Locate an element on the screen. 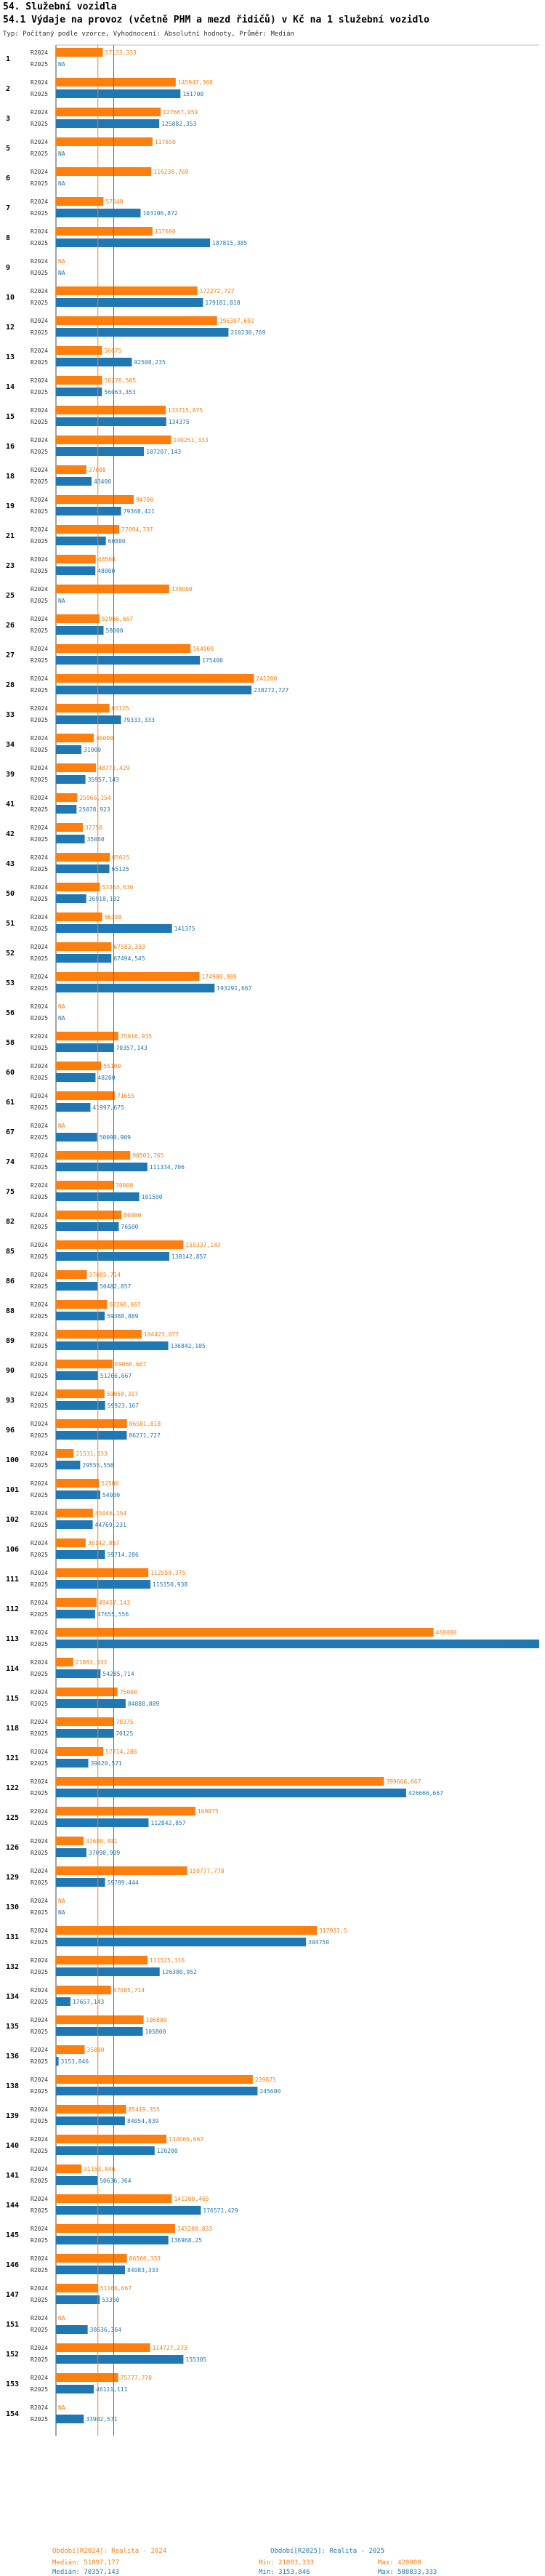 Image resolution: width=545 pixels, height=2576 pixels. value-label: 50482,857 is located at coordinates (116, 1286).